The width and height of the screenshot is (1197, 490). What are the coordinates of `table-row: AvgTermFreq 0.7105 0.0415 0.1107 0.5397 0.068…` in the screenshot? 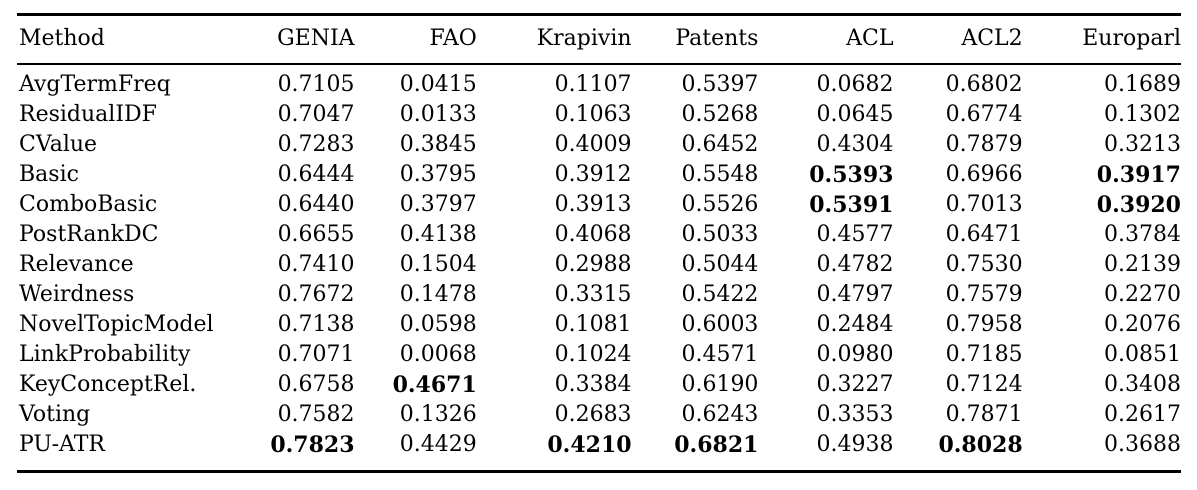 It's located at (599, 82).